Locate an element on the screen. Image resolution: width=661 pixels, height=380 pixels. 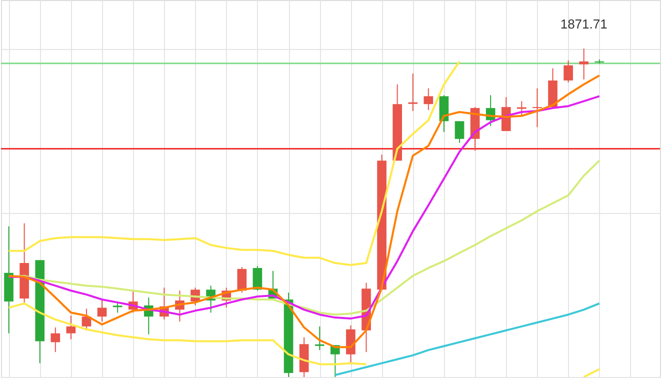
annotation: 1871.71 is located at coordinates (584, 24).